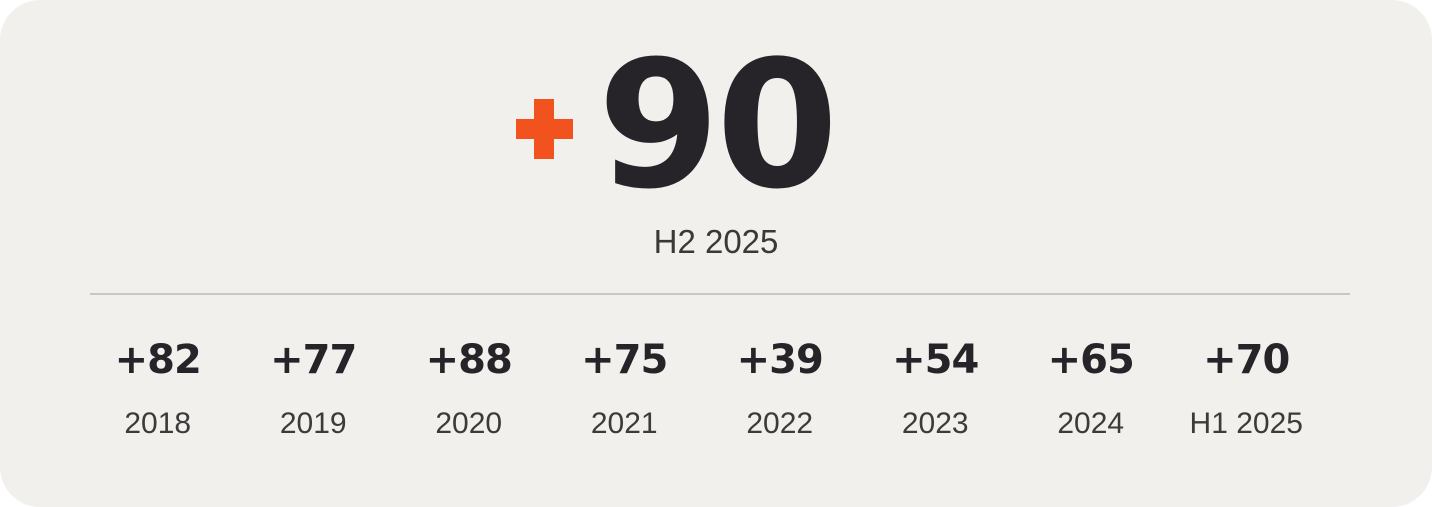  I want to click on history-year-label: 2019, so click(313, 423).